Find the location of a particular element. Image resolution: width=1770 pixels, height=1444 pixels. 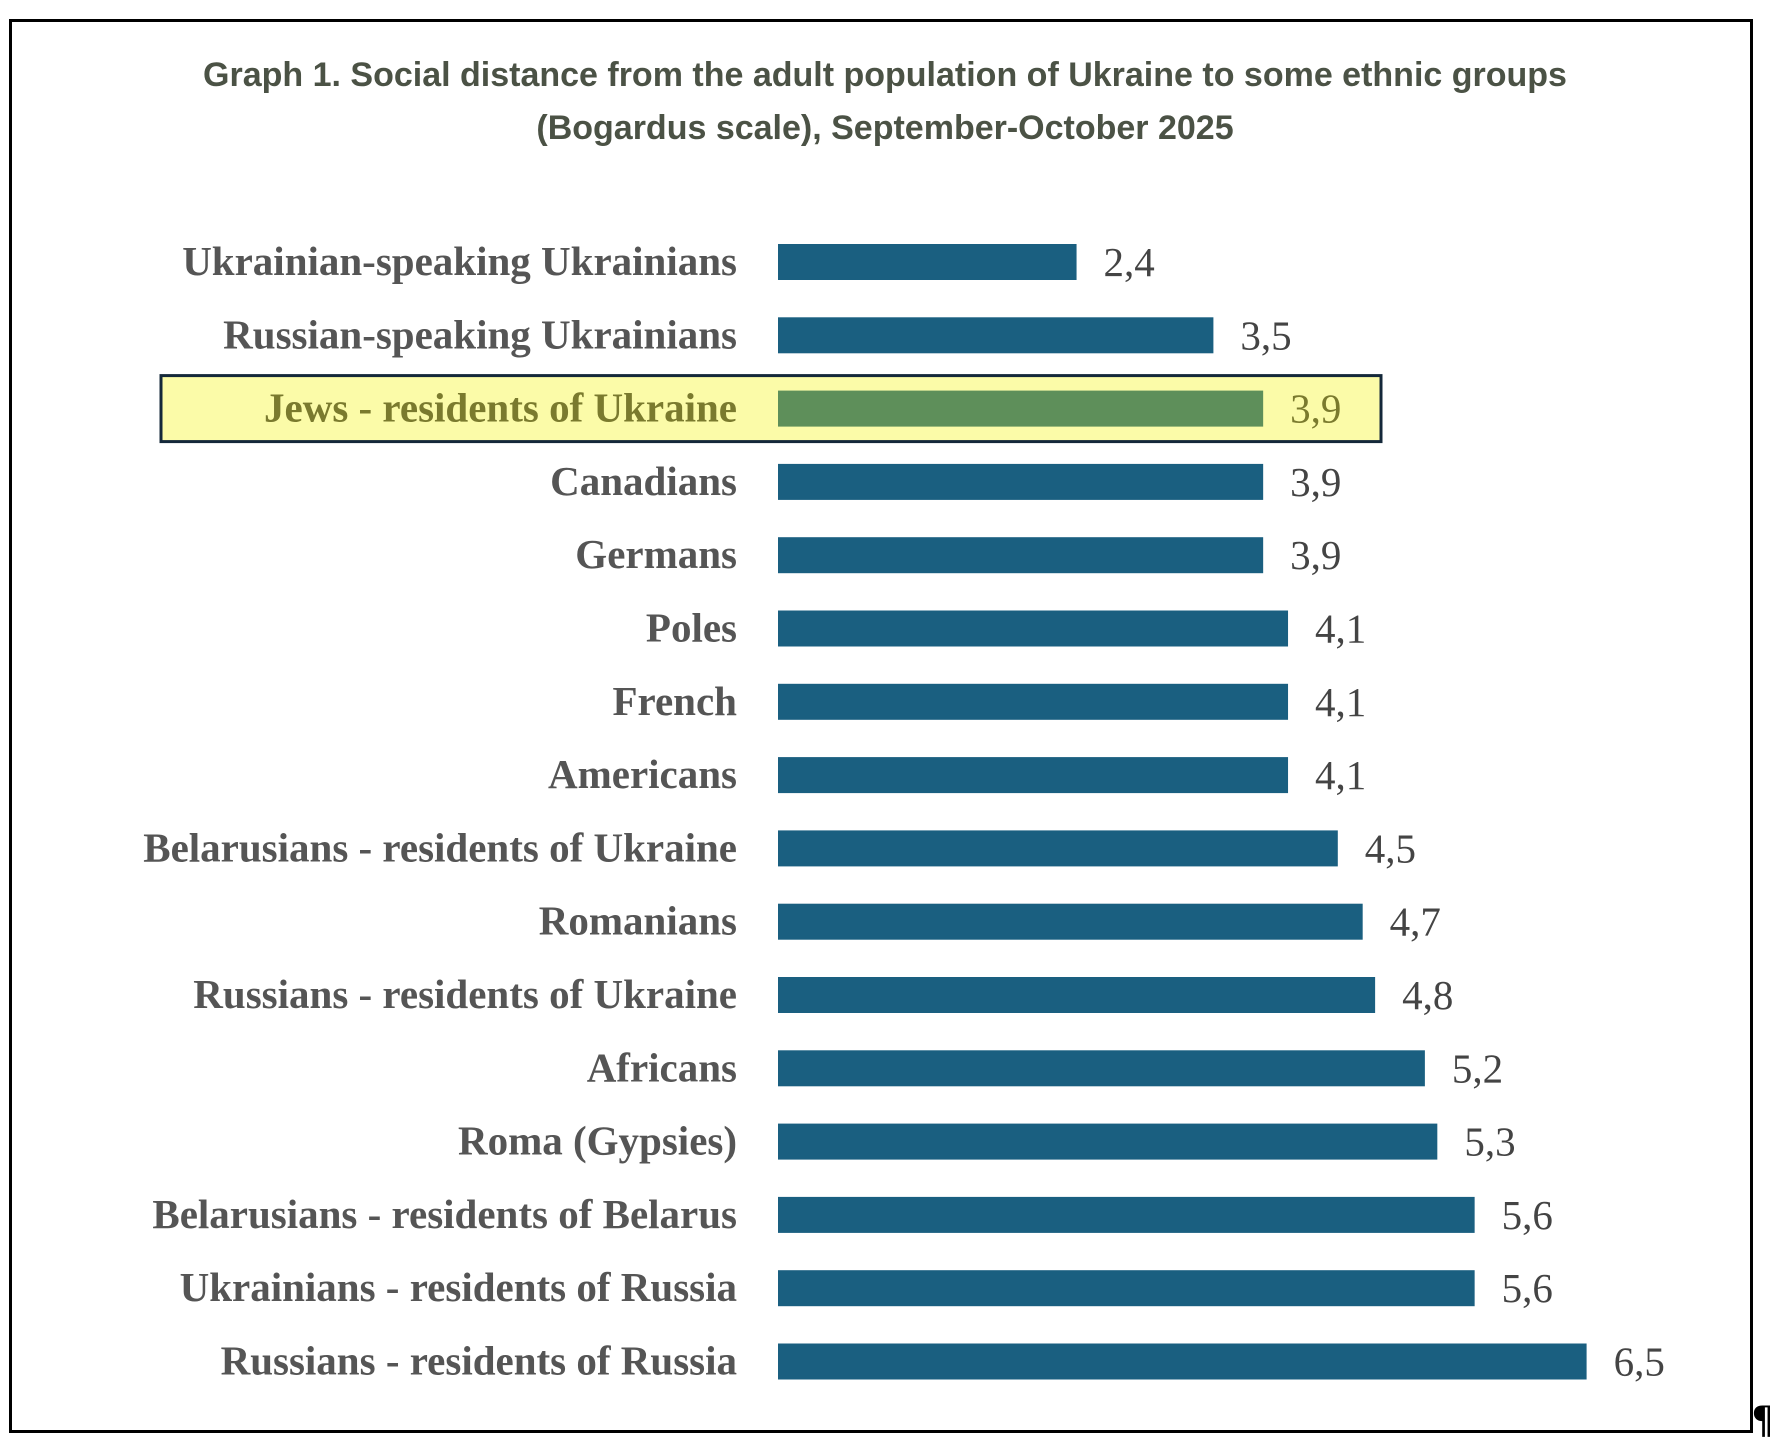

category-label: Poles is located at coordinates (691, 628).